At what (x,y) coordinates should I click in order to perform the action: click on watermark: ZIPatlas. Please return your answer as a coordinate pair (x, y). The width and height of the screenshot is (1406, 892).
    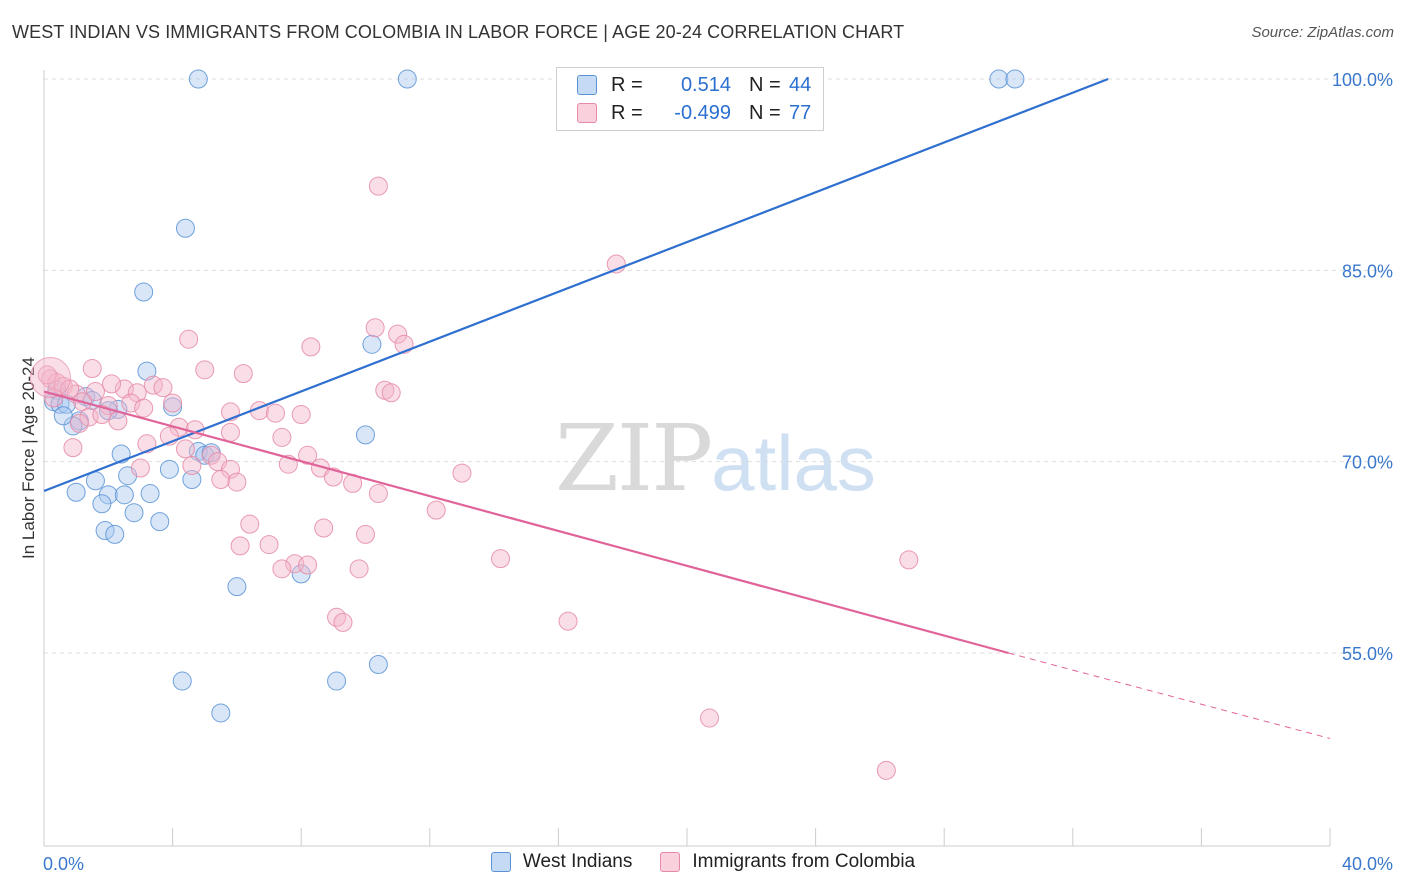
    Looking at the image, I should click on (715, 458).